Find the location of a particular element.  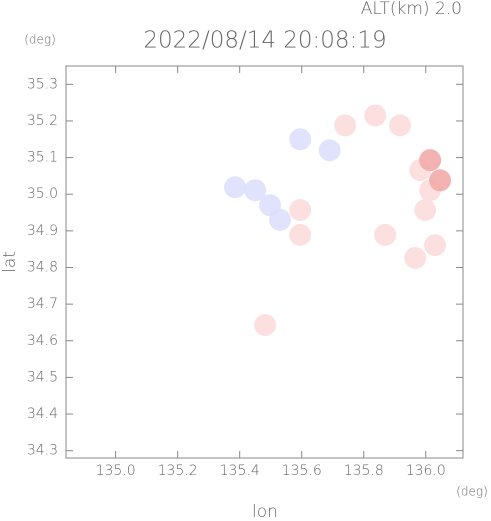

x-axis-label: lon is located at coordinates (265, 511).